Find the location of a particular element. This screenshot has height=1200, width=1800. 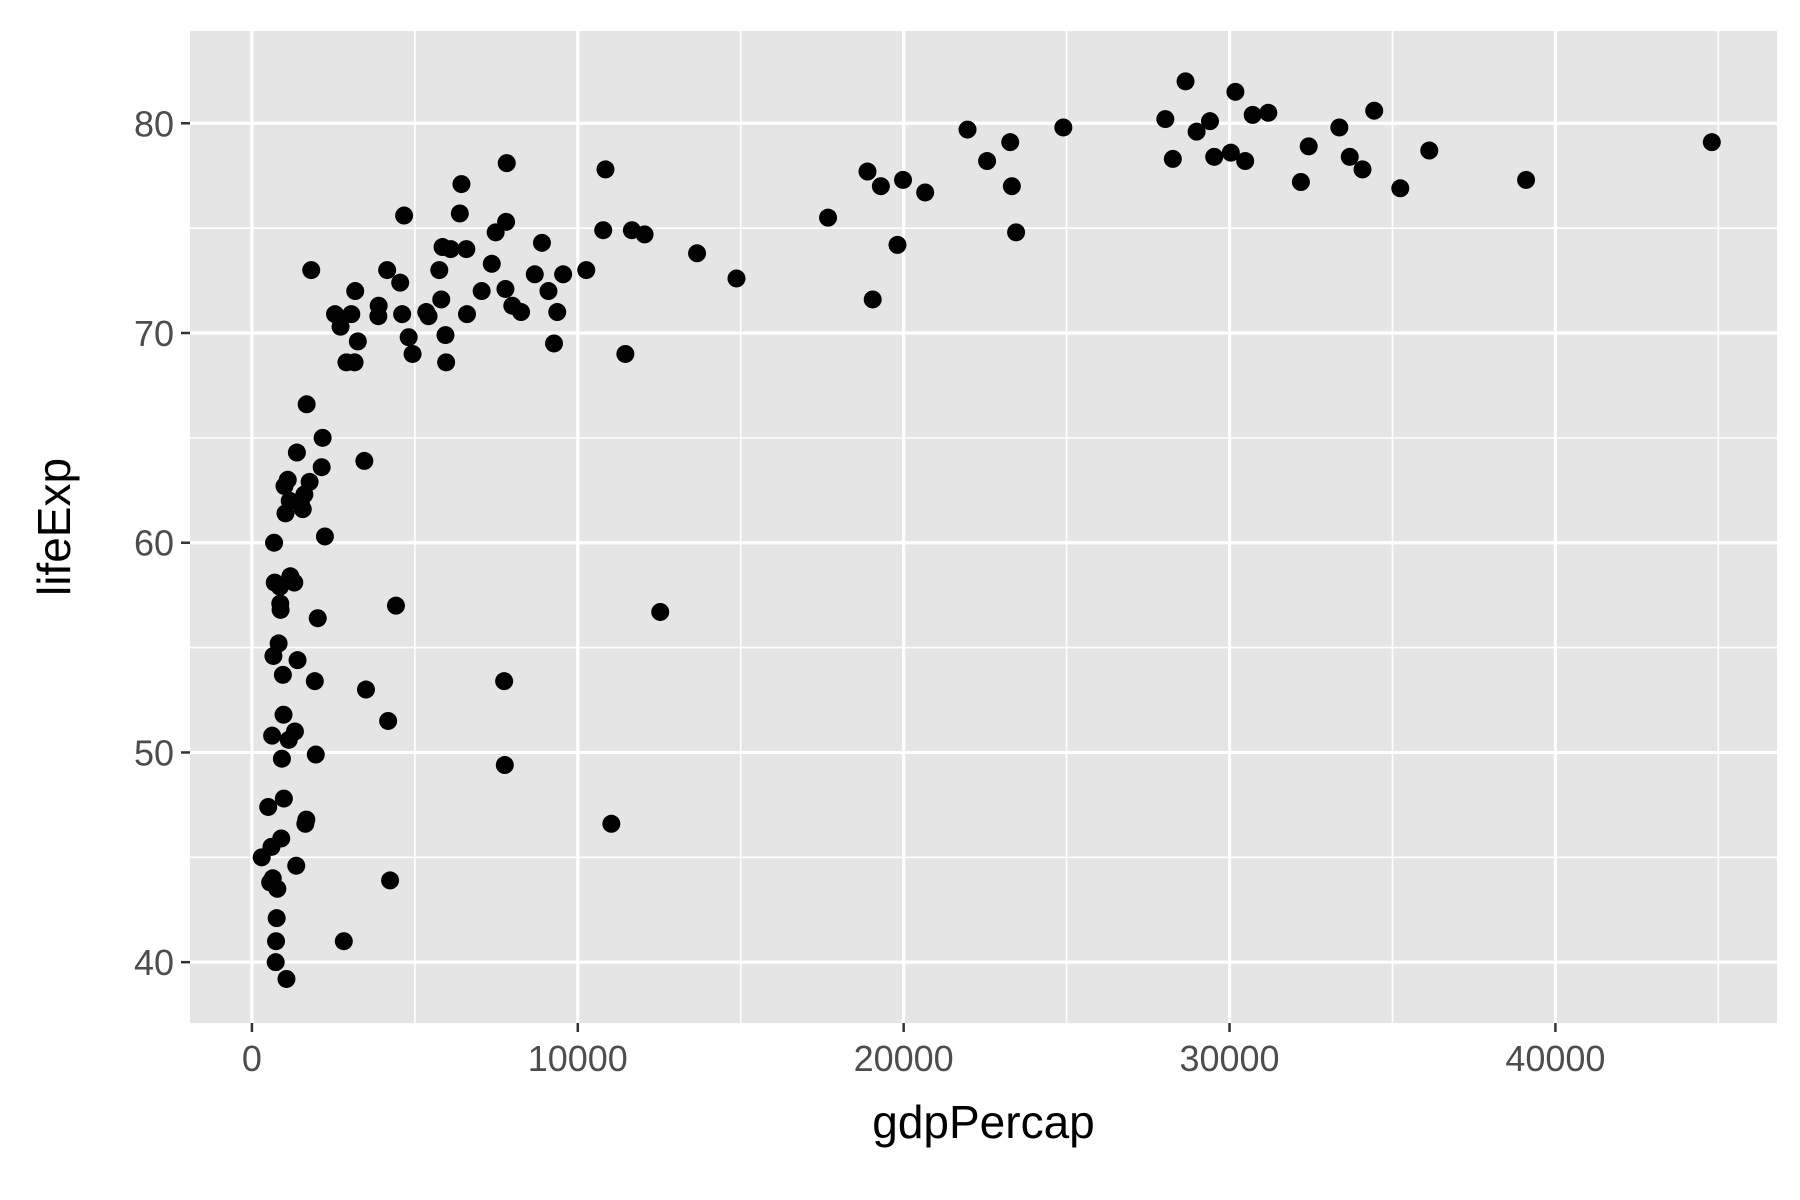

x-tick-label: 20000 is located at coordinates (904, 1058).